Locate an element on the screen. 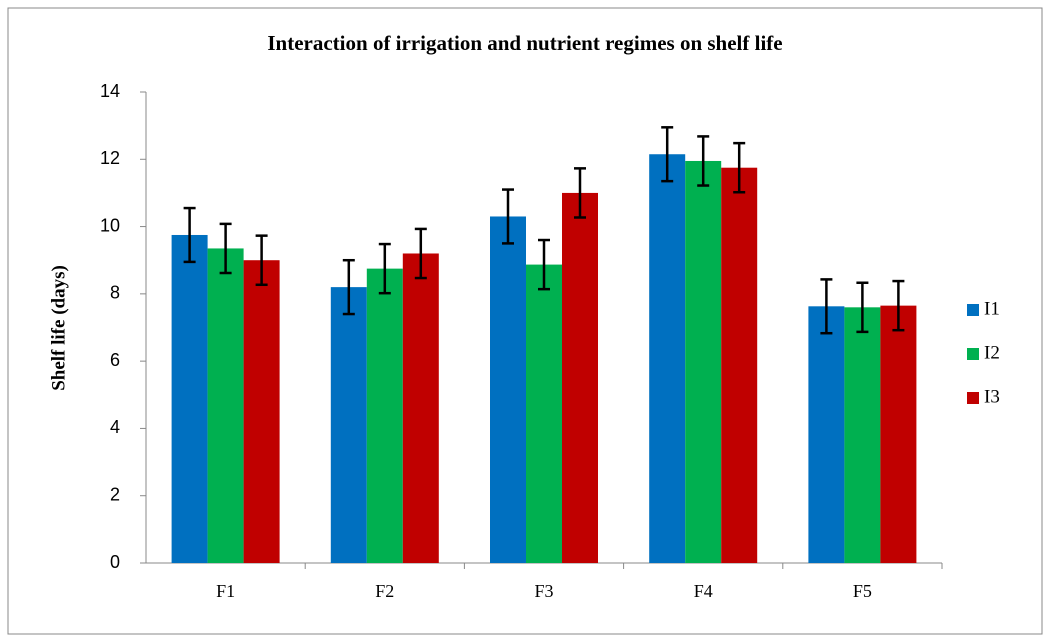 This screenshot has width=1050, height=642. y-tick-label: 10 is located at coordinates (110, 225).